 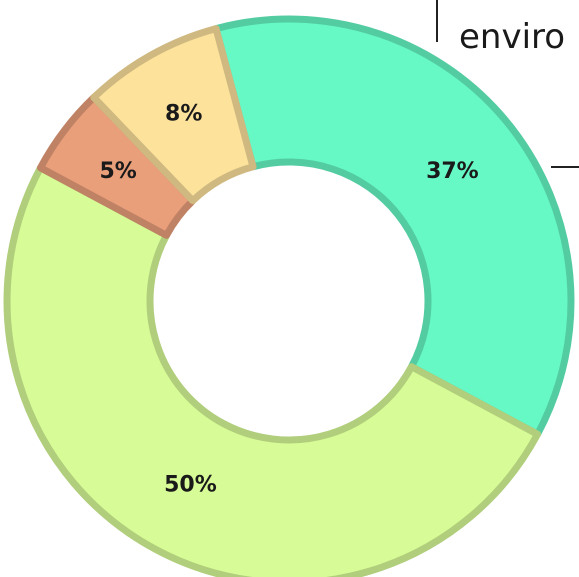 I want to click on callout-text: enviro, so click(x=512, y=37).